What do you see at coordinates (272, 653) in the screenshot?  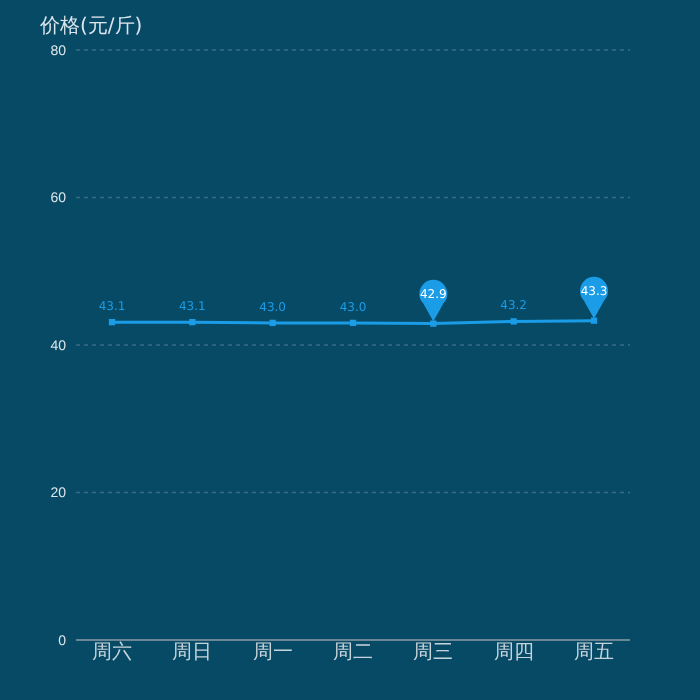 I see `x-tick-label: 周一` at bounding box center [272, 653].